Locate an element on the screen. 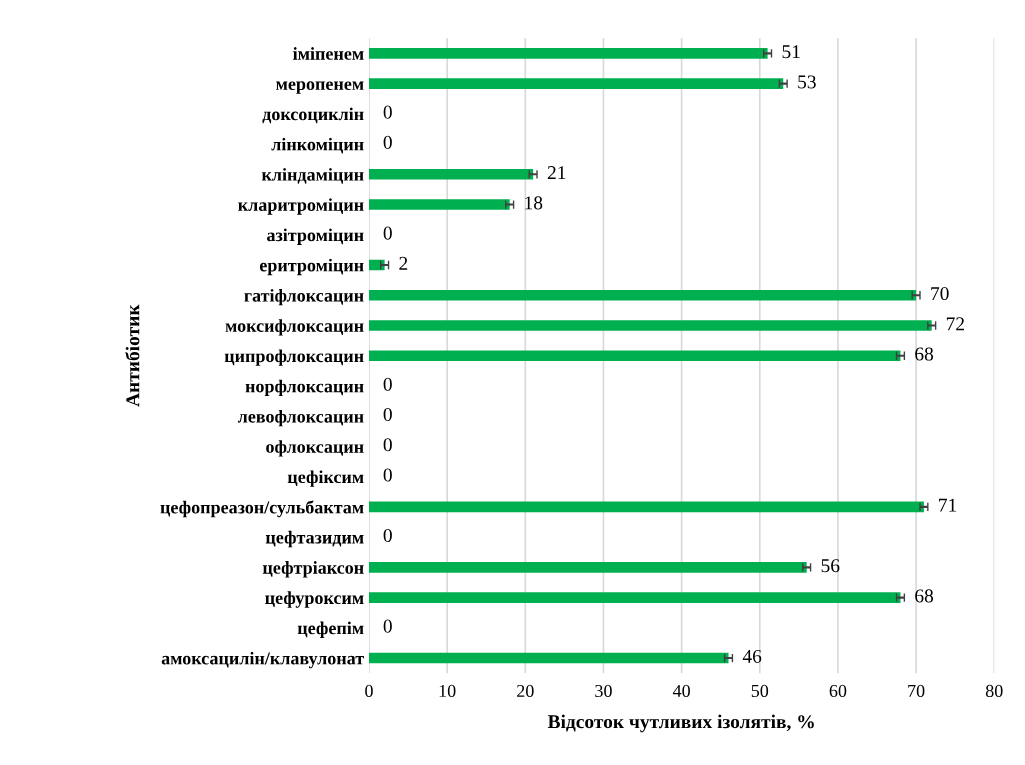 The image size is (1025, 765). y-tick-label: іміпенем is located at coordinates (328, 53).